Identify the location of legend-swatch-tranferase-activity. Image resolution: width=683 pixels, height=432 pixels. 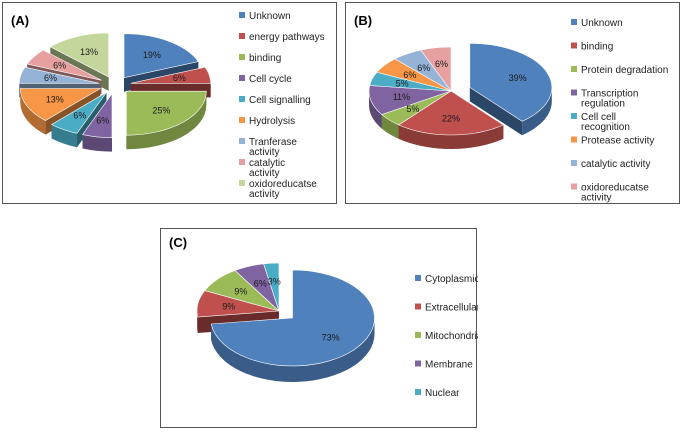
(242, 141).